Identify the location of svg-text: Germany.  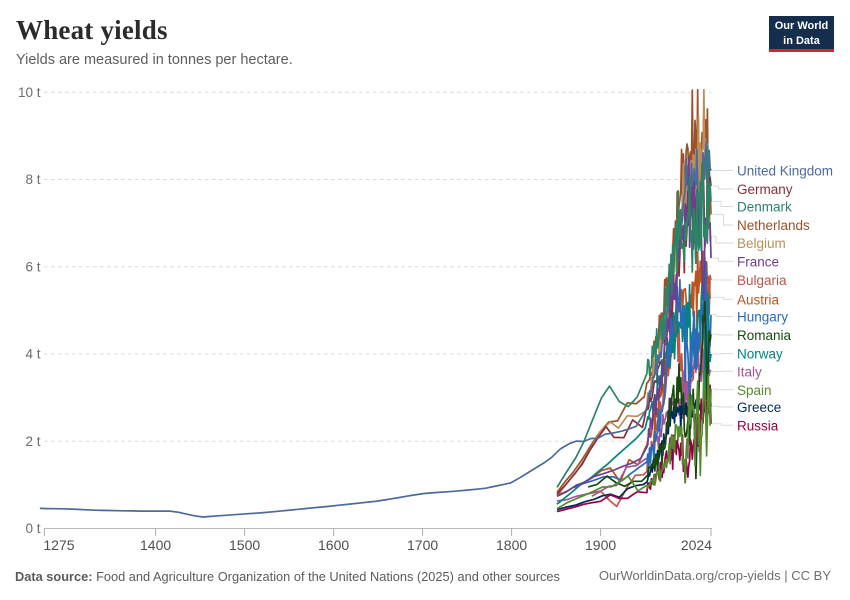
(765, 189).